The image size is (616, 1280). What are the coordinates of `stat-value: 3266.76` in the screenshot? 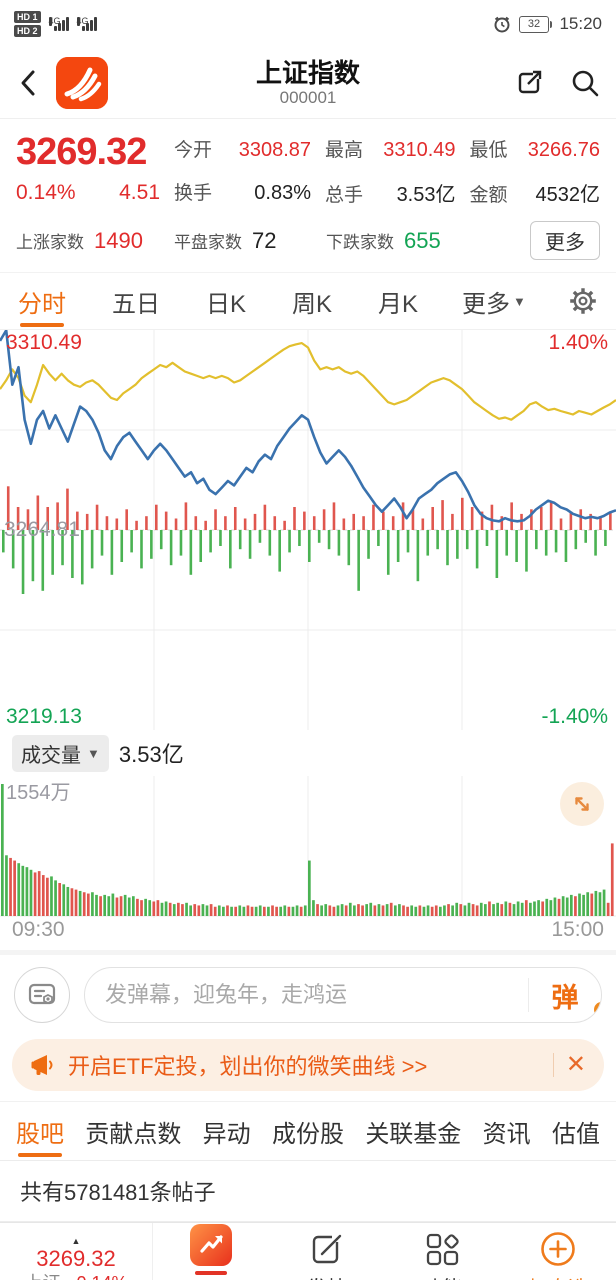 It's located at (563, 150).